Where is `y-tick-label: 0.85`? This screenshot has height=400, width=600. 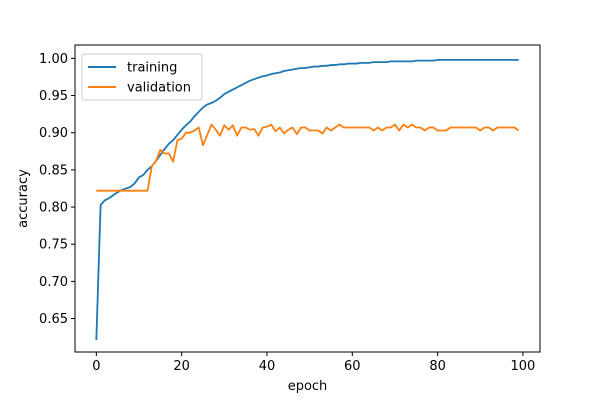 y-tick-label: 0.85 is located at coordinates (53, 170).